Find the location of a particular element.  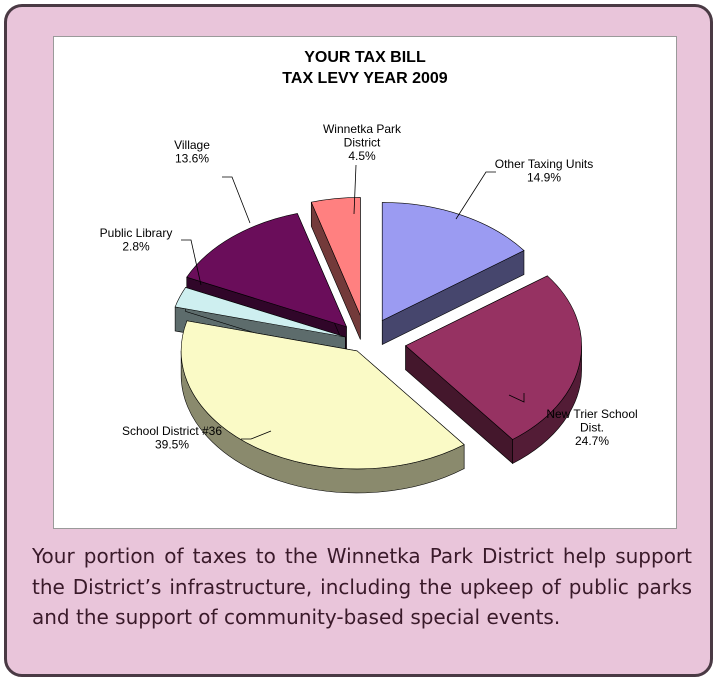

slice-name: School District #36 is located at coordinates (172, 431).